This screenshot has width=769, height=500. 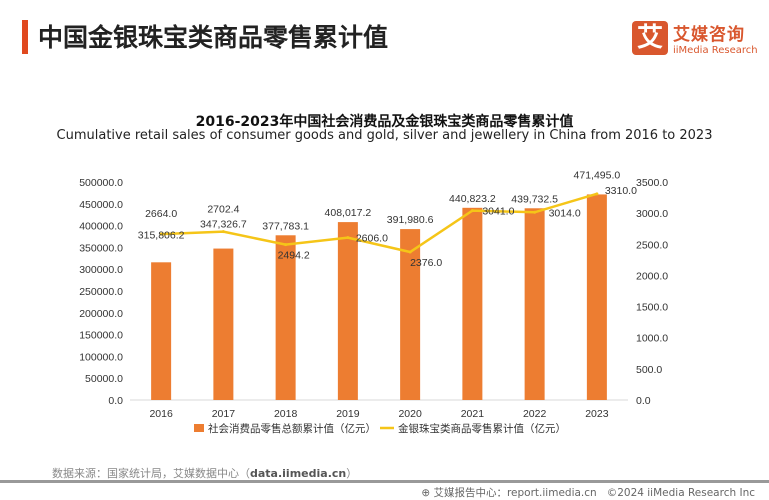 What do you see at coordinates (410, 252) in the screenshot?
I see `line-point-2020` at bounding box center [410, 252].